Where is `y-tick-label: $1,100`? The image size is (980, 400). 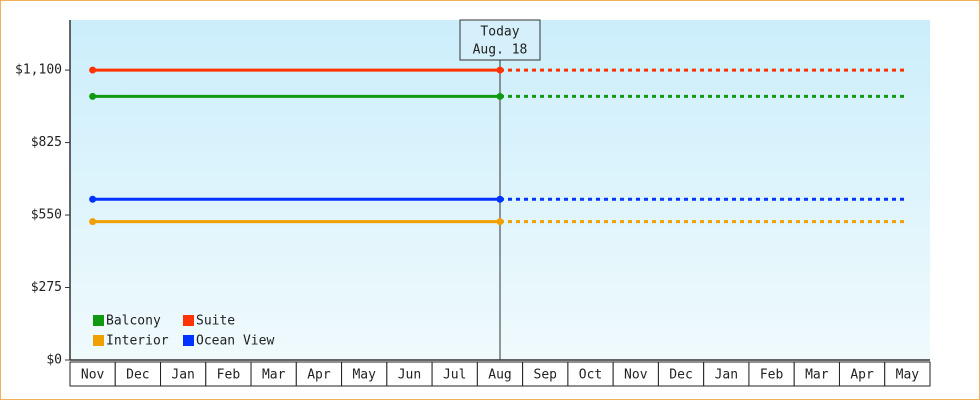
y-tick-label: $1,100 is located at coordinates (38, 70).